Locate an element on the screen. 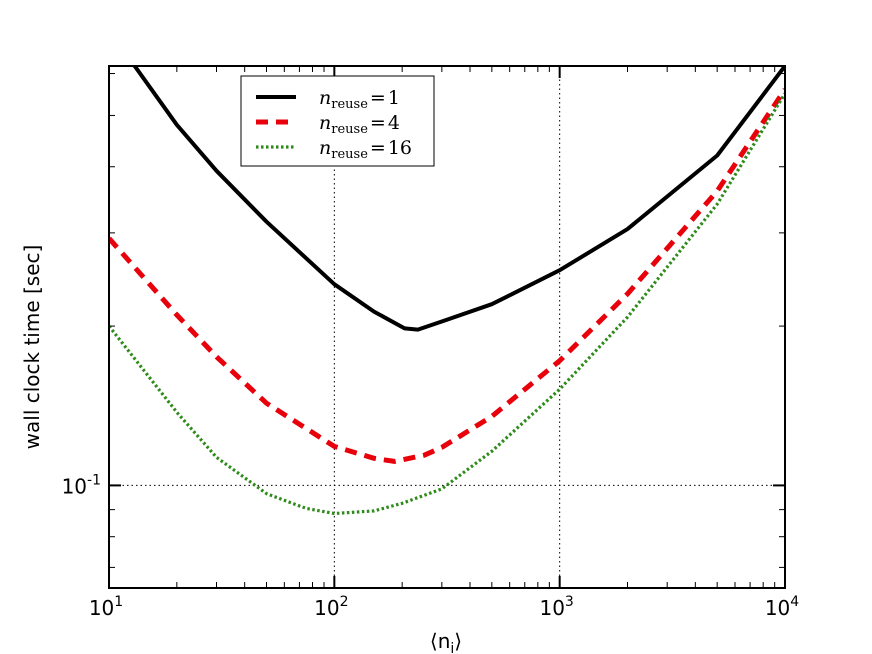 The image size is (872, 654). y-tick-label: 10-1 is located at coordinates (81, 485).